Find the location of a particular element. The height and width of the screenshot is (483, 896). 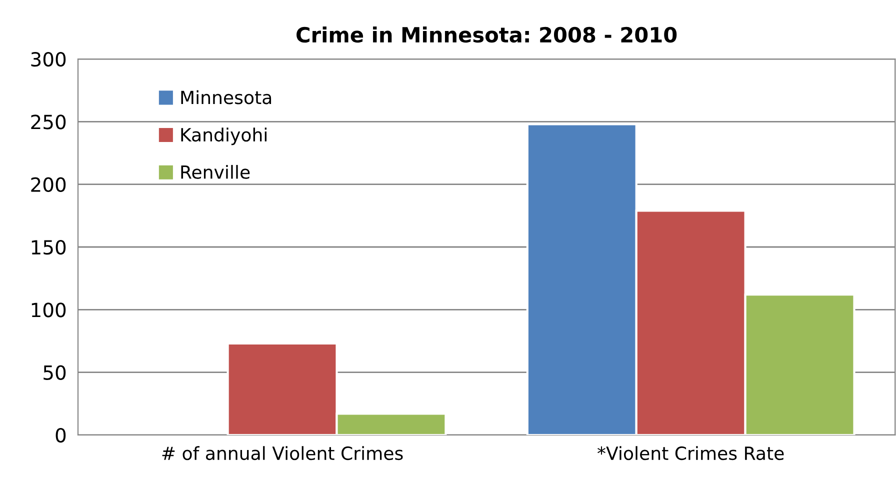

chart-title: Crime in Minnesota: 2008 - 2010 is located at coordinates (486, 34).